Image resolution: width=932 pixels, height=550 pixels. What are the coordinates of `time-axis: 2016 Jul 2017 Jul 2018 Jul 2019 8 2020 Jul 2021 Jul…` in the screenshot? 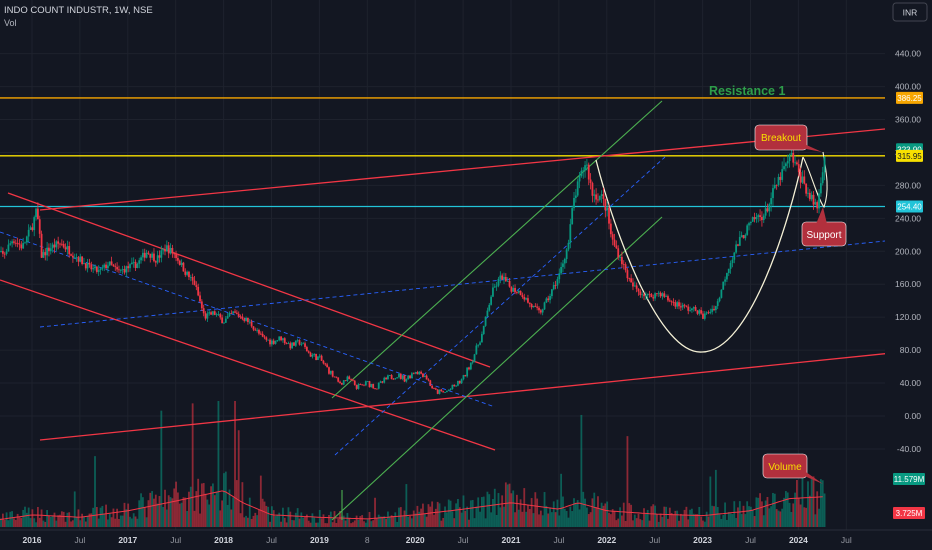 It's located at (437, 540).